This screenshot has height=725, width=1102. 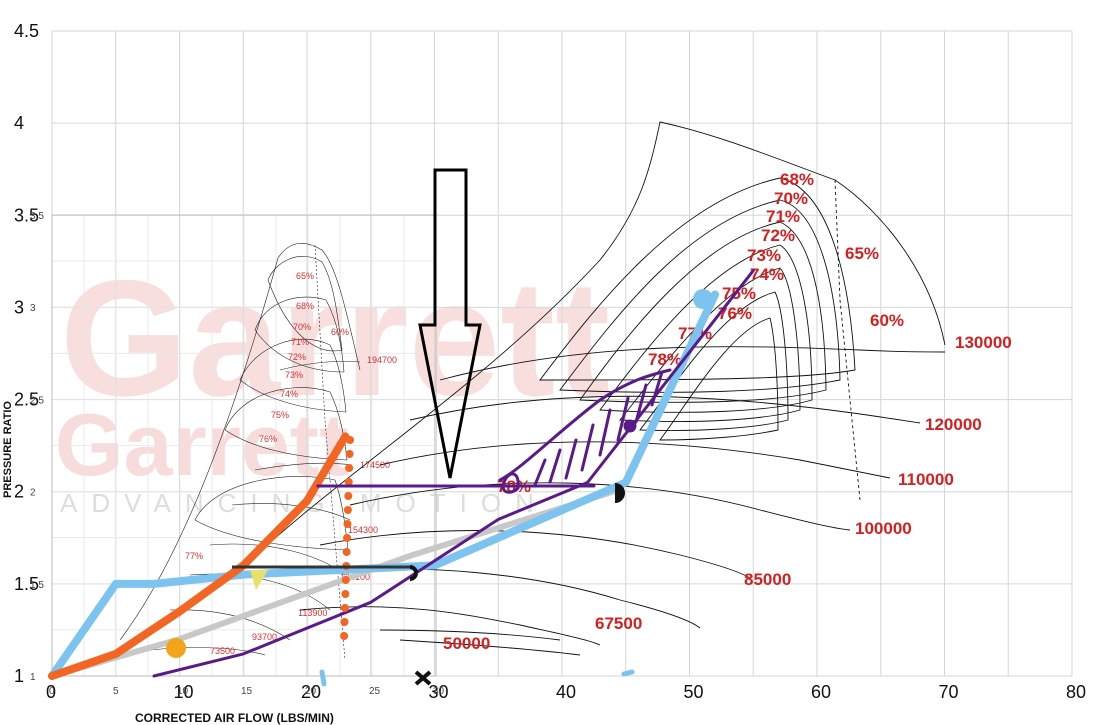 I want to click on large-rpm-label: 100000, so click(x=883, y=528).